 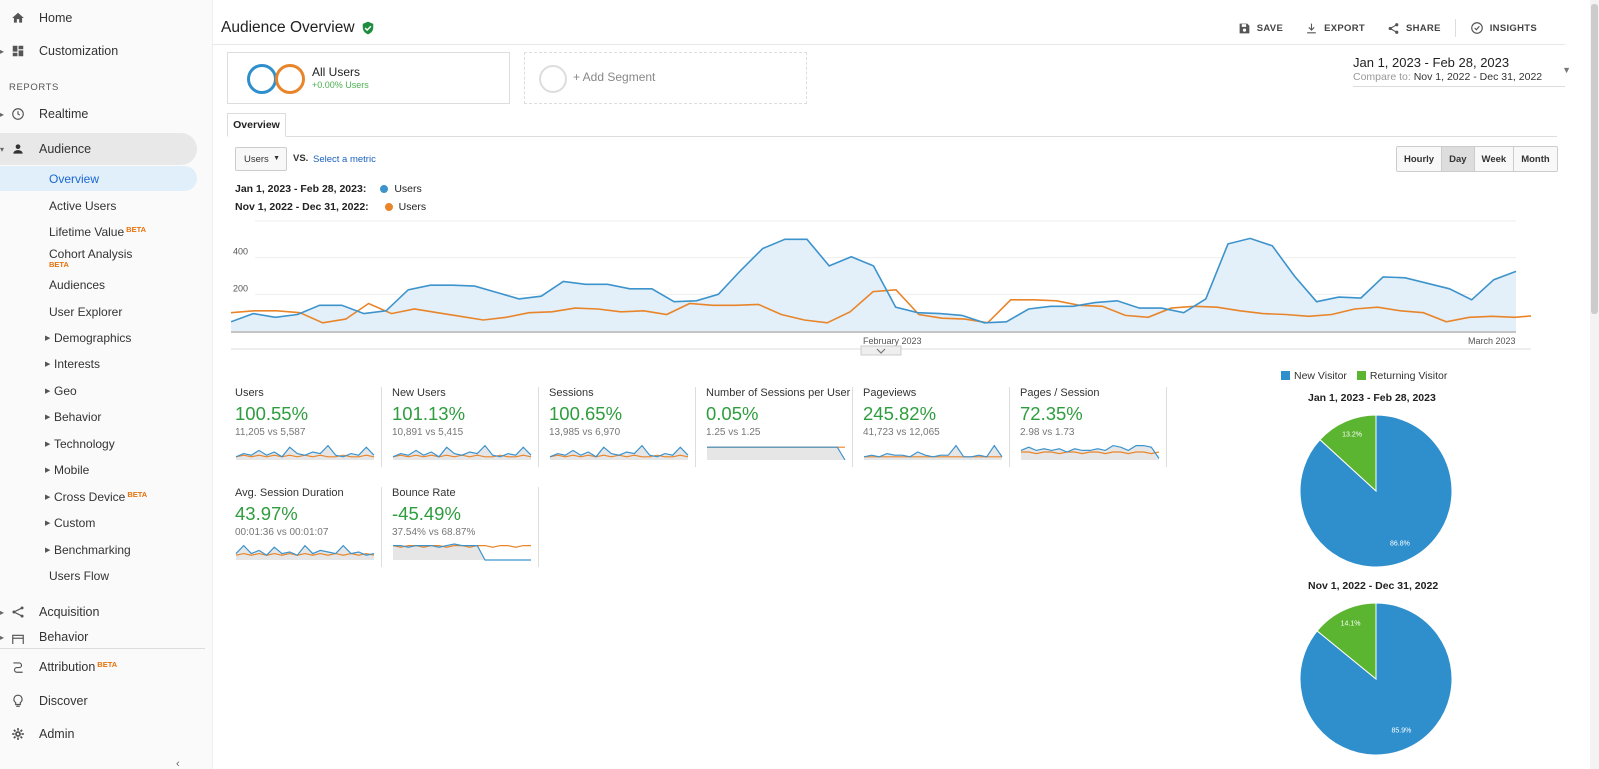 I want to click on person-icon, so click(x=18, y=149).